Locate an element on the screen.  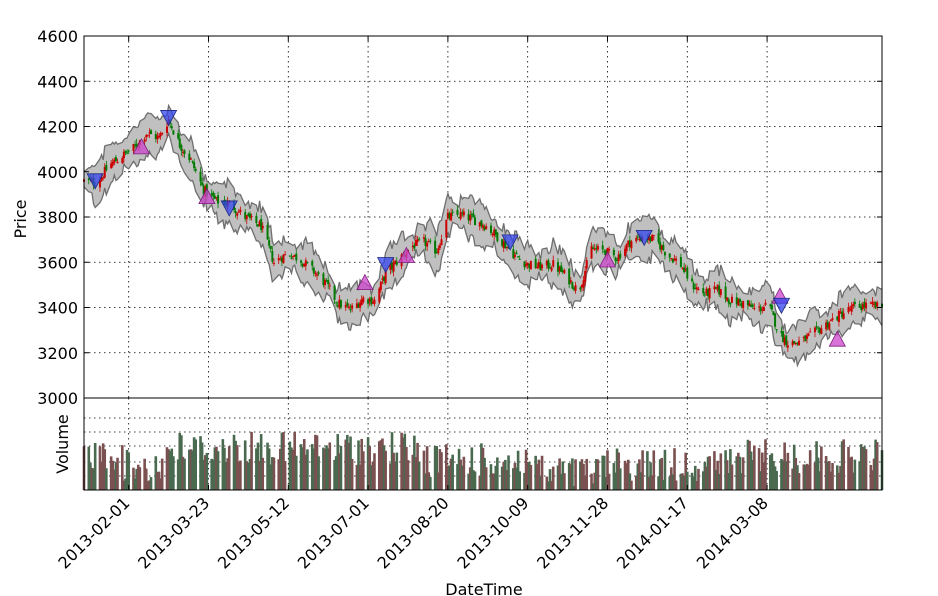
y-tick-label: 4600 is located at coordinates (57, 36).